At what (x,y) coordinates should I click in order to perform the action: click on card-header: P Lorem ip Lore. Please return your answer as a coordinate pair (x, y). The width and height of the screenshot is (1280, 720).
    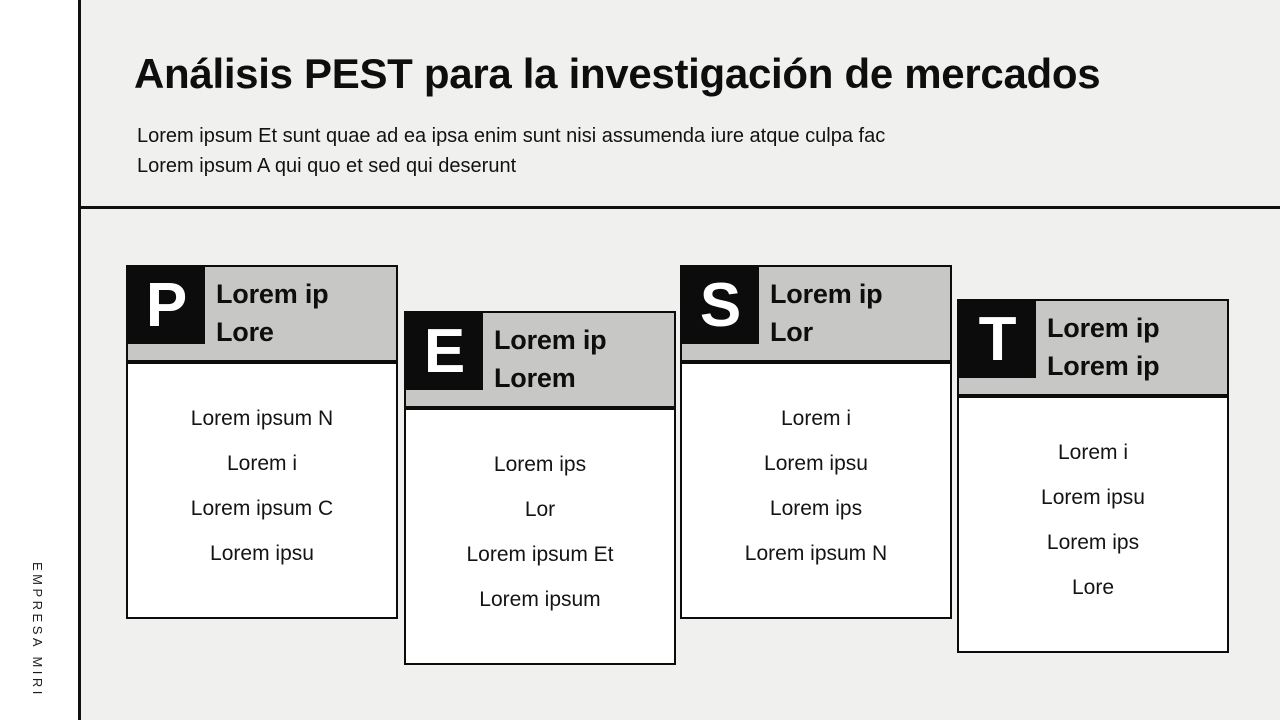
    Looking at the image, I should click on (262, 313).